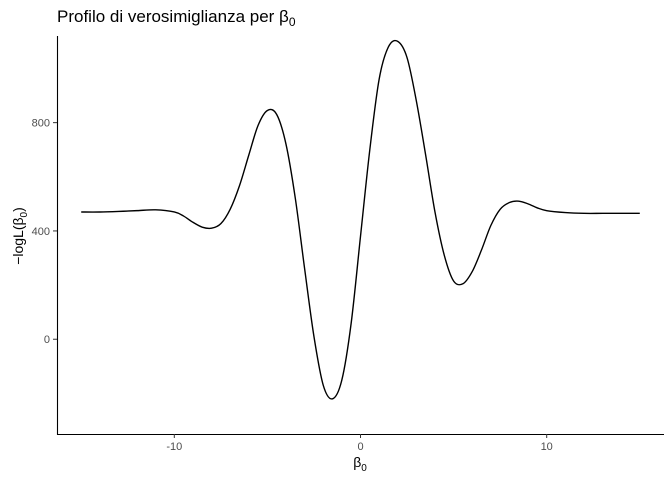 This screenshot has height=480, width=672. I want to click on y-axis-title-suffix: ), so click(18, 209).